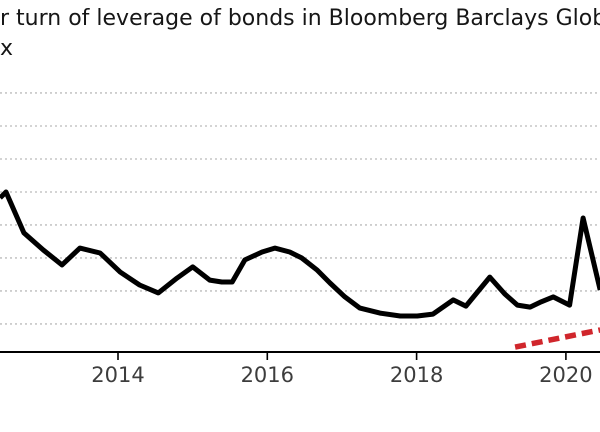  I want to click on x-axis-tick-label: 2016, so click(267, 375).